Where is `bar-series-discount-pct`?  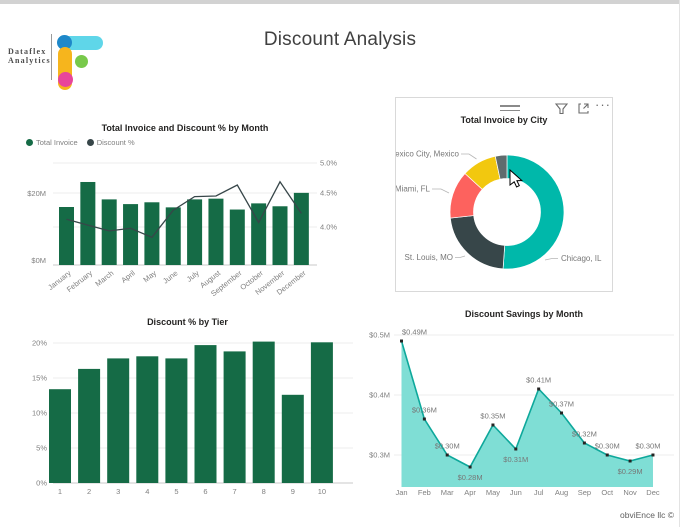 bar-series-discount-pct is located at coordinates (191, 412).